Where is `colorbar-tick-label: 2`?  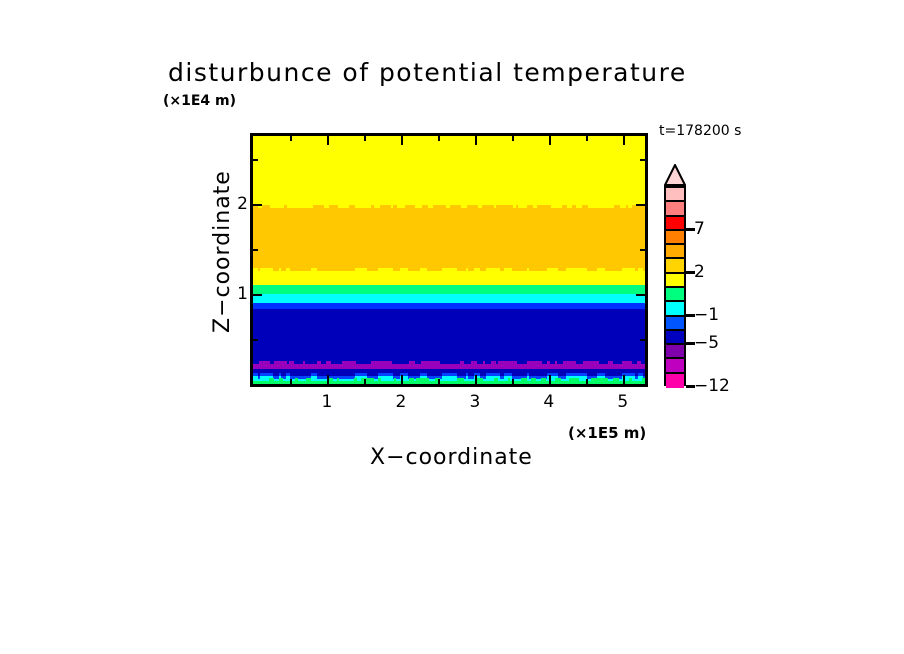 colorbar-tick-label: 2 is located at coordinates (699, 271).